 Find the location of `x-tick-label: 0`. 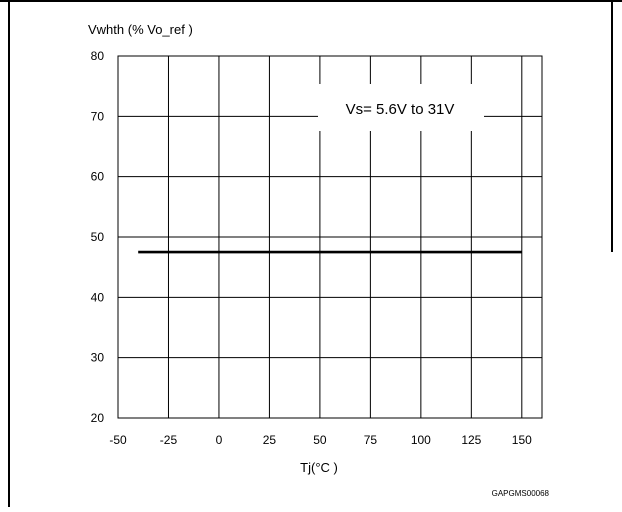

x-tick-label: 0 is located at coordinates (219, 440).